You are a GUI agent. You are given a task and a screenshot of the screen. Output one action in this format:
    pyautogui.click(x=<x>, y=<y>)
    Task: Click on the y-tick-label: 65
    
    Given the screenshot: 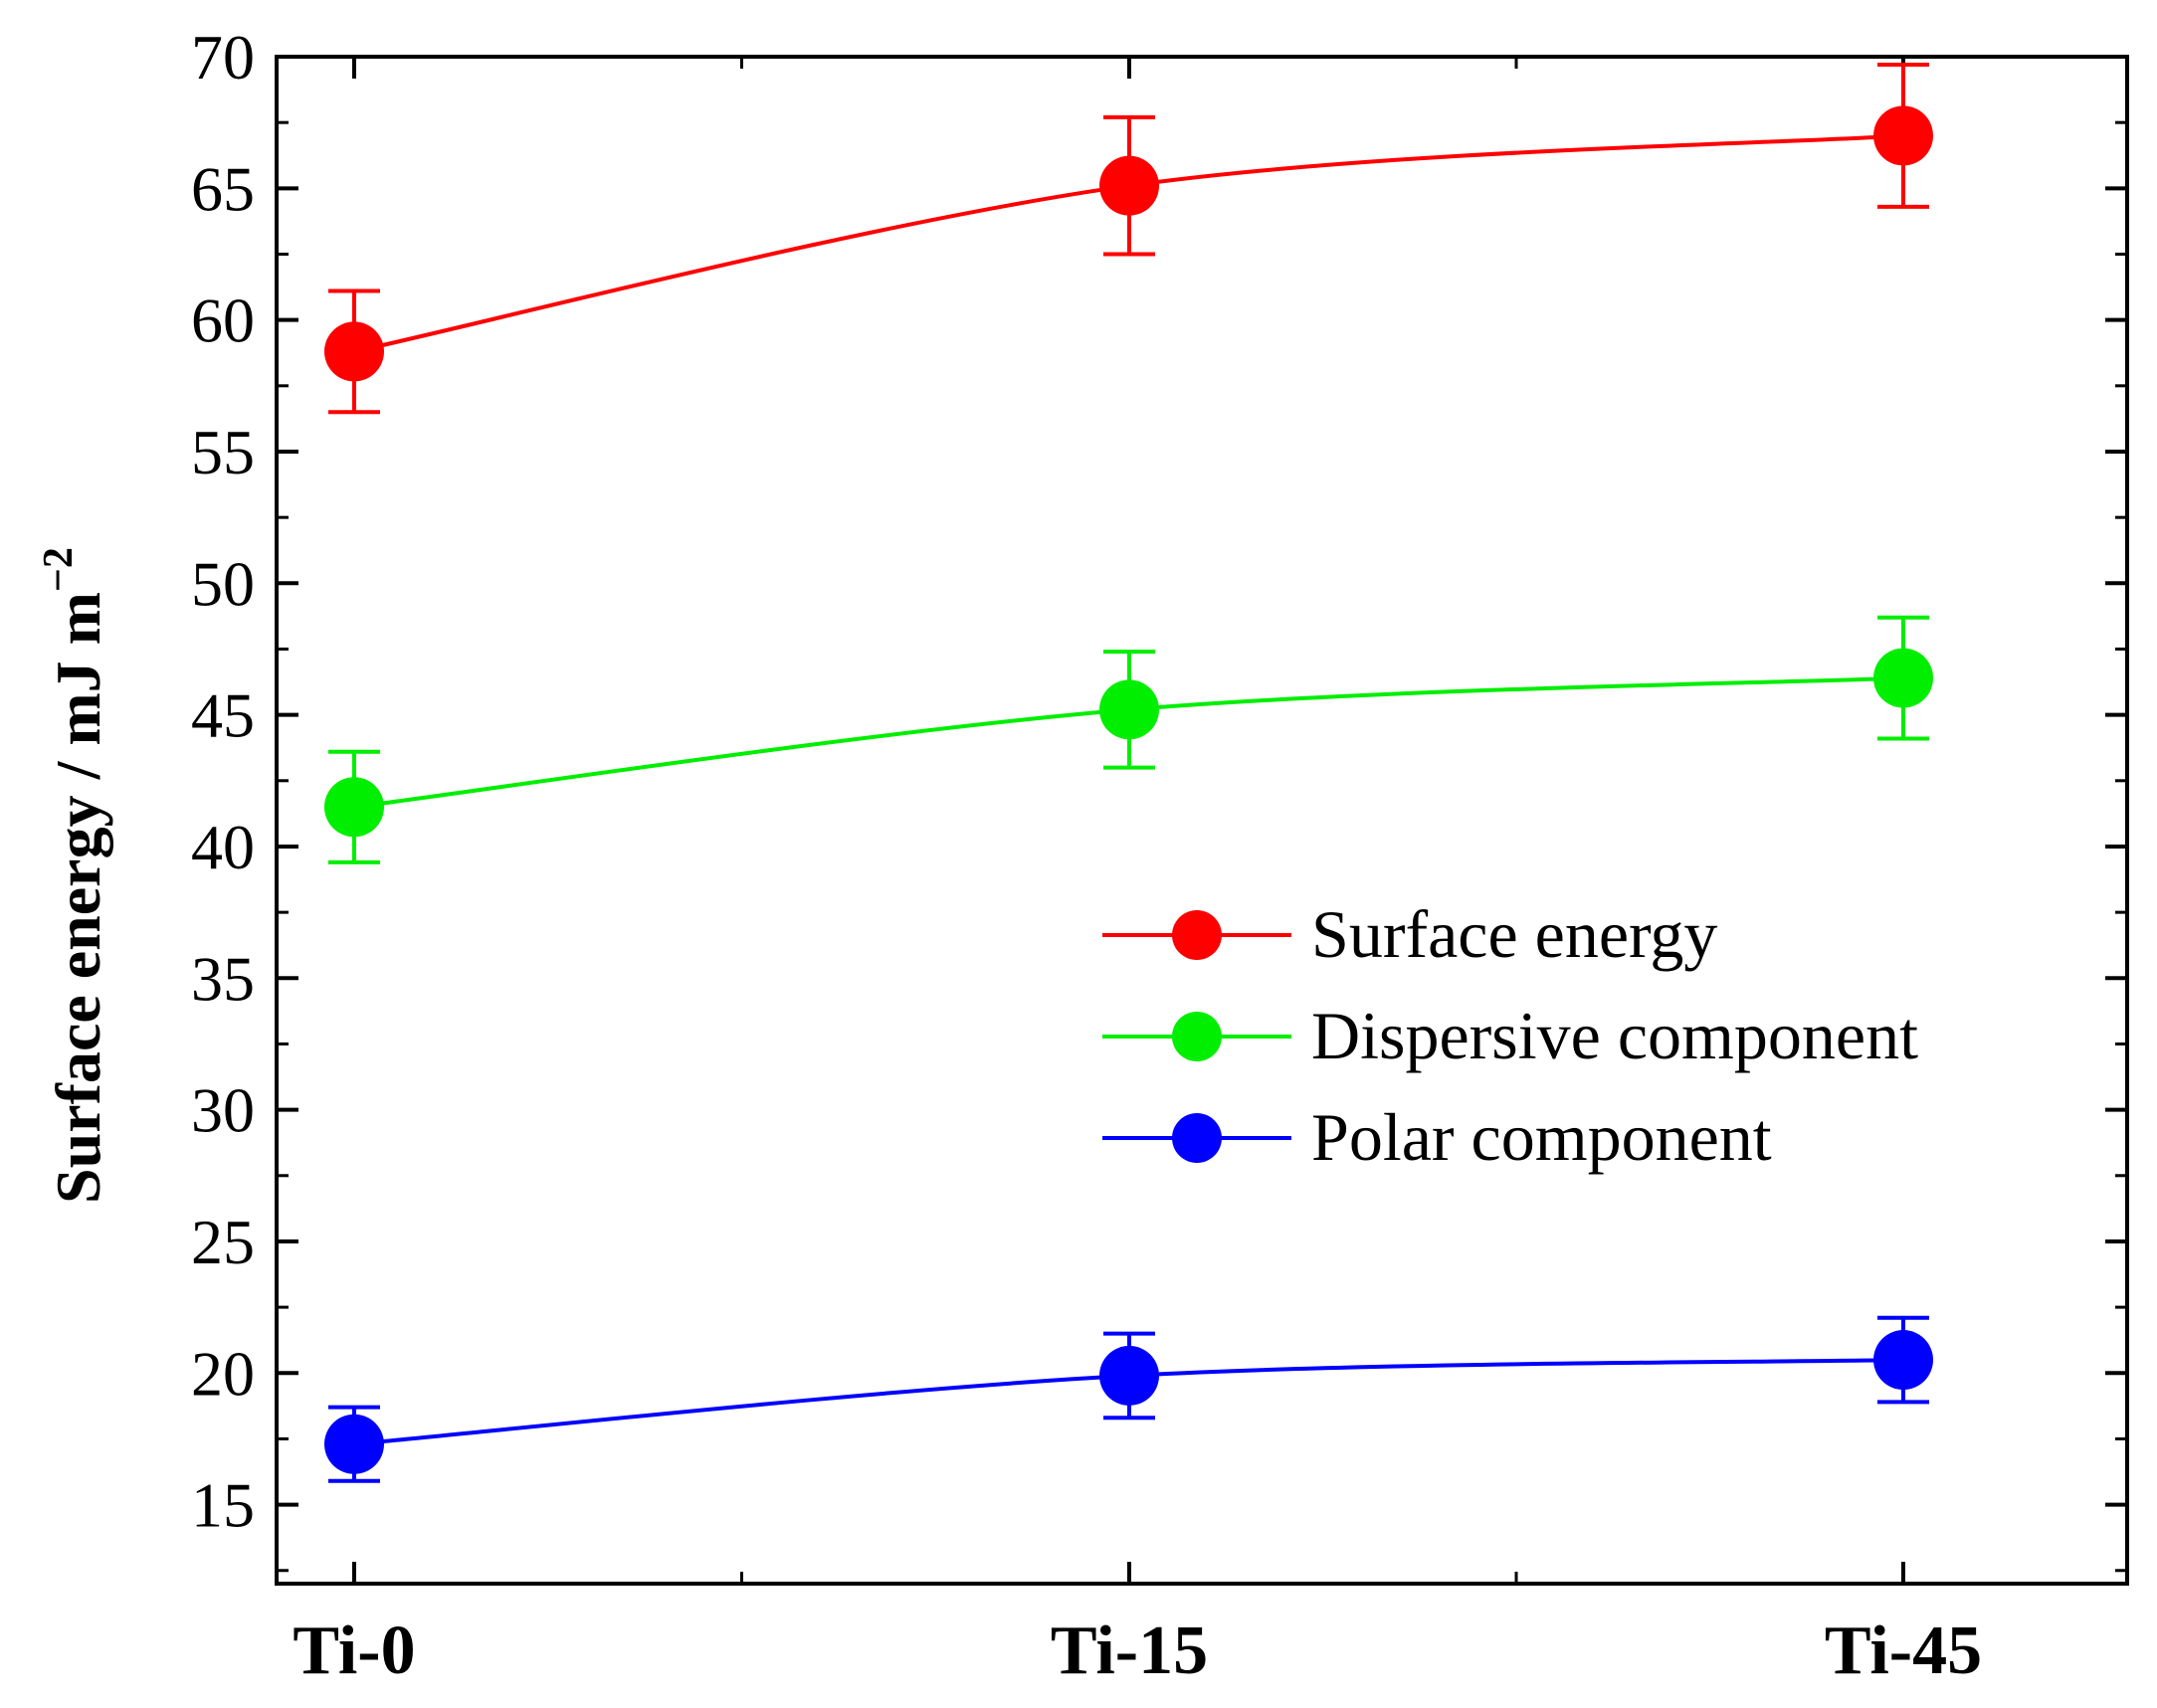 What is the action you would take?
    pyautogui.click(x=223, y=188)
    